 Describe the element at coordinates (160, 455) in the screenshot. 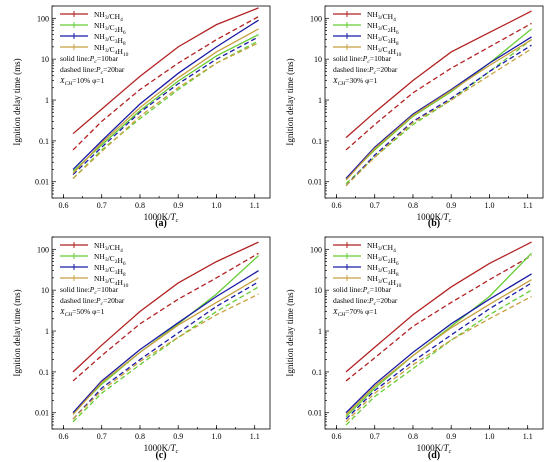

I see `panel-label: (c)` at that location.